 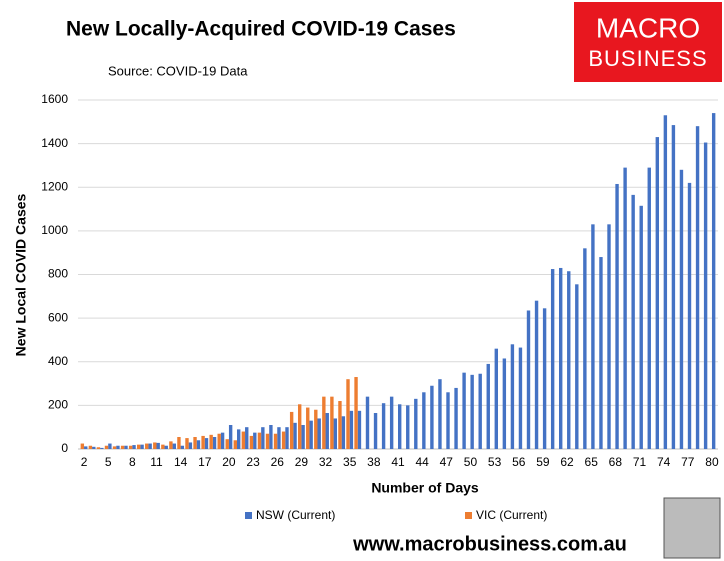 I want to click on y-tick-label: 800, so click(x=58, y=274).